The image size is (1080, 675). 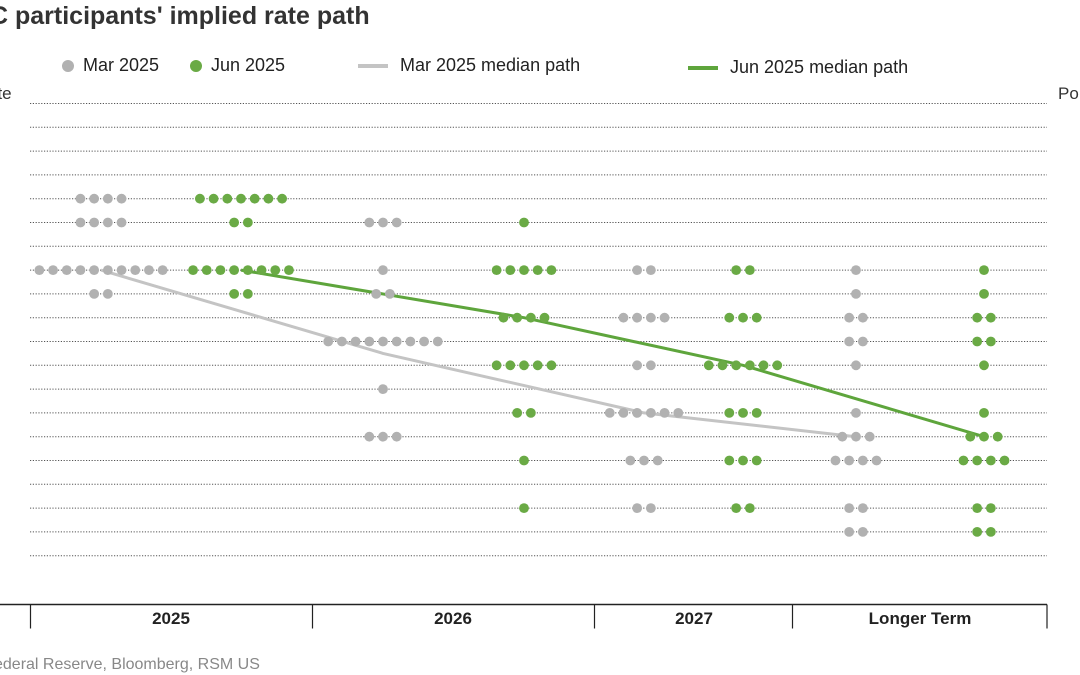 I want to click on legend-item-mar-2025: Mar 2025, so click(x=110, y=65).